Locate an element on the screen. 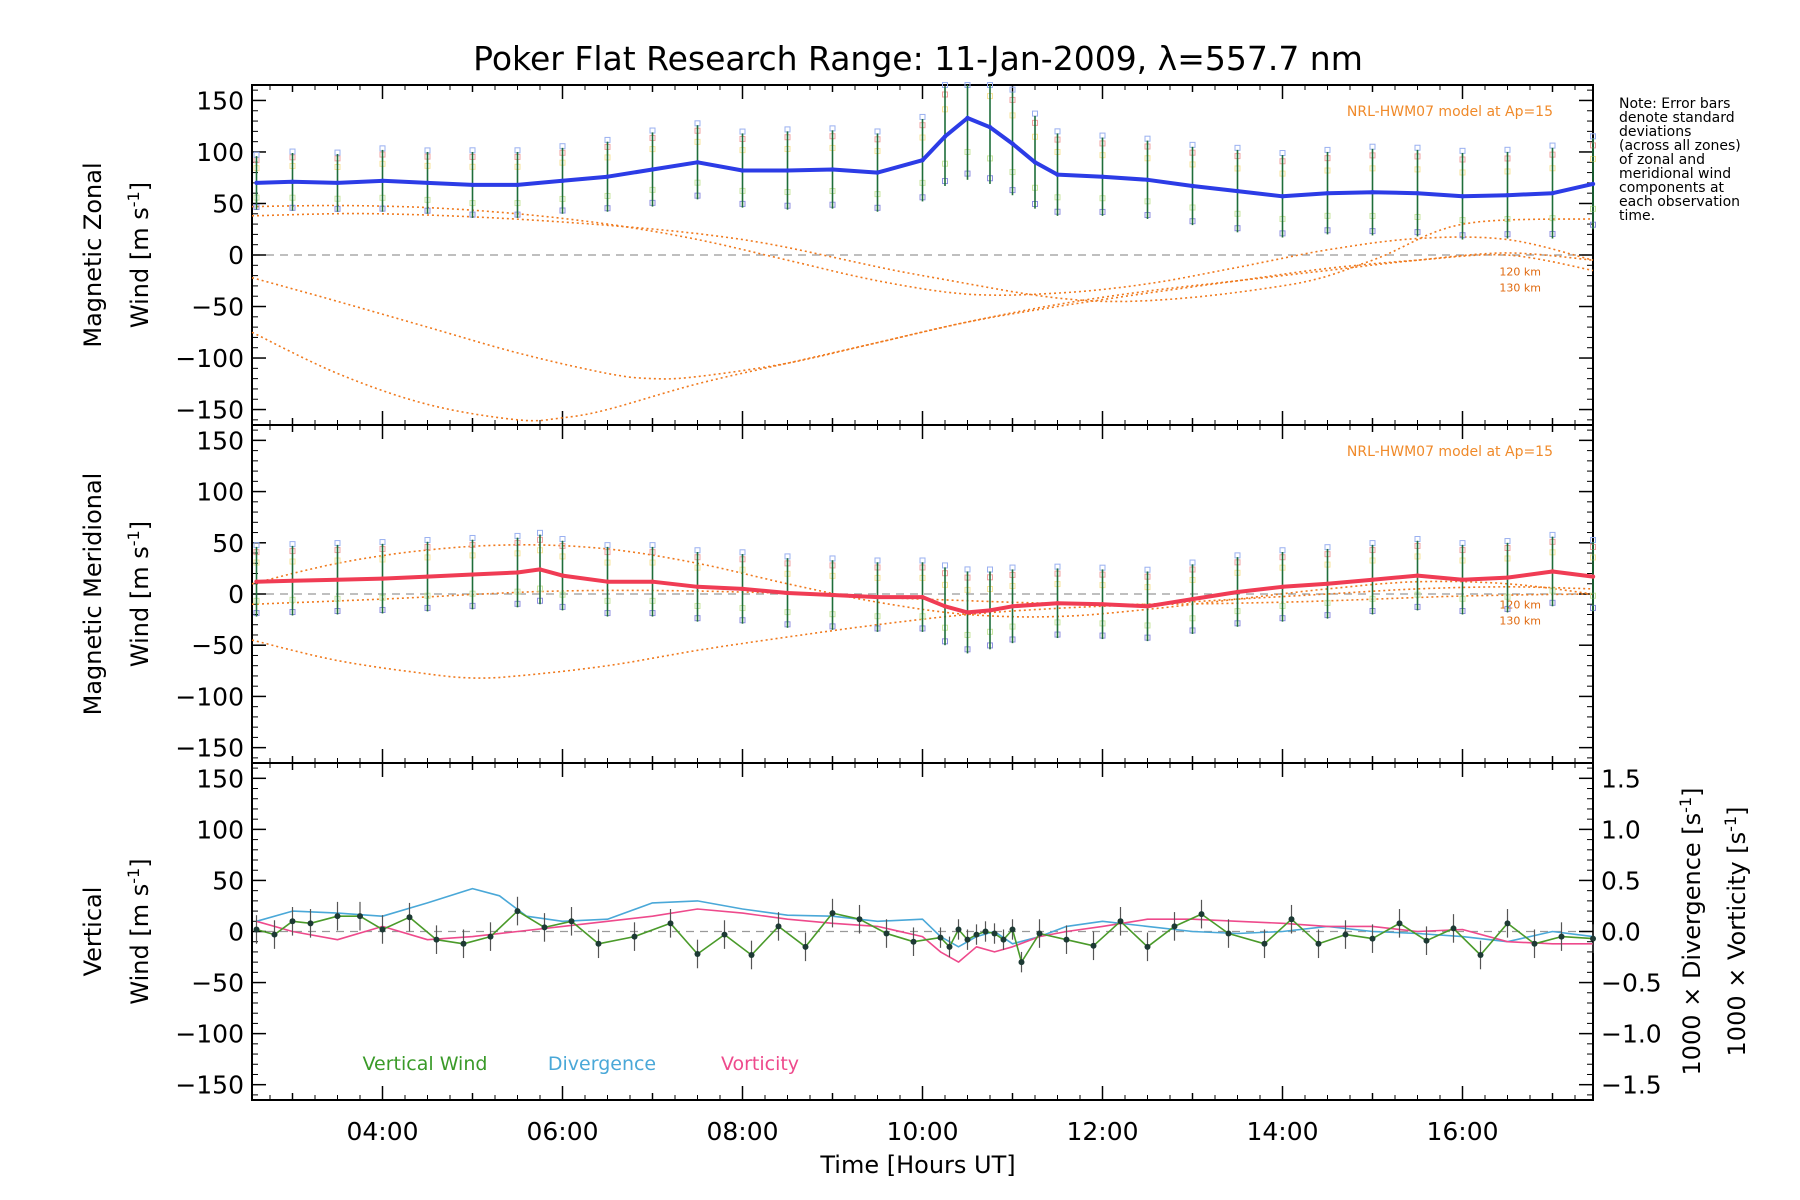 The image size is (1800, 1200). model-label: NRL-HWM07 model at Ap=15 is located at coordinates (1450, 452).